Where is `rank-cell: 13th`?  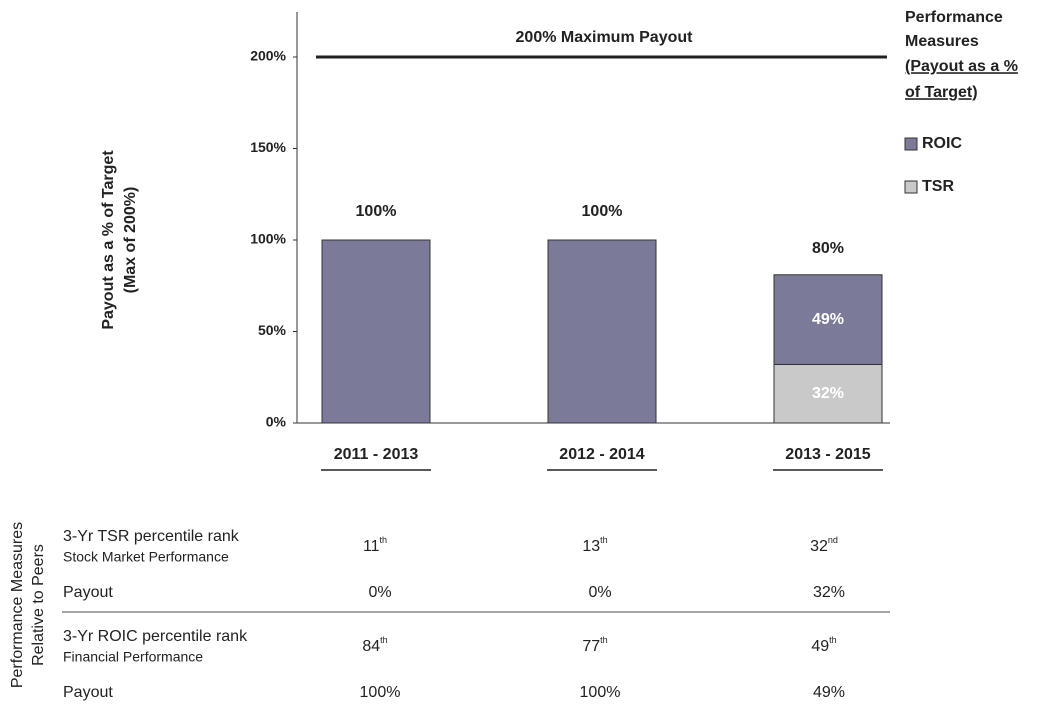 rank-cell: 13th is located at coordinates (594, 545).